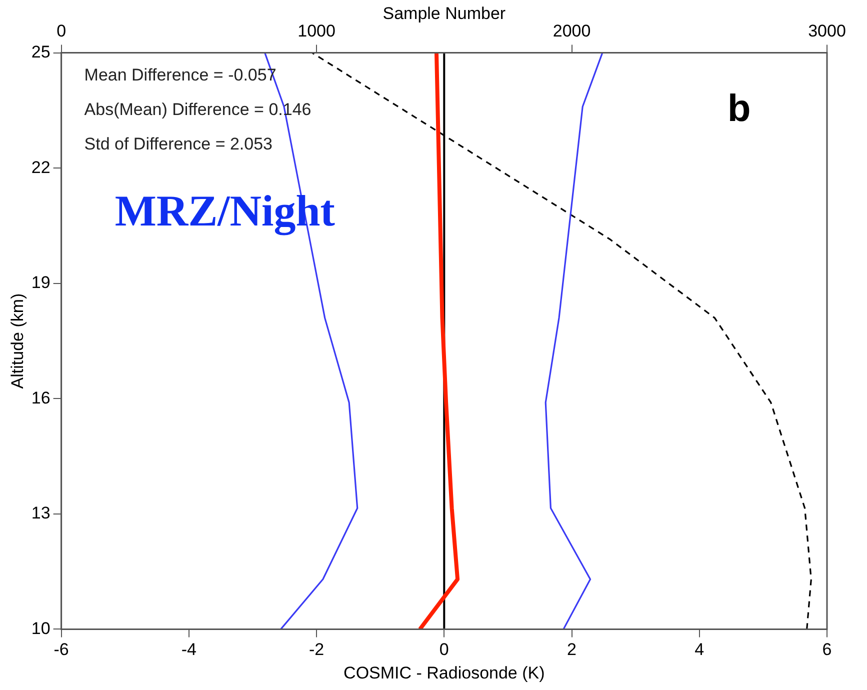 The image size is (867, 690). Describe the element at coordinates (40, 398) in the screenshot. I see `y-tick-label: 16` at that location.